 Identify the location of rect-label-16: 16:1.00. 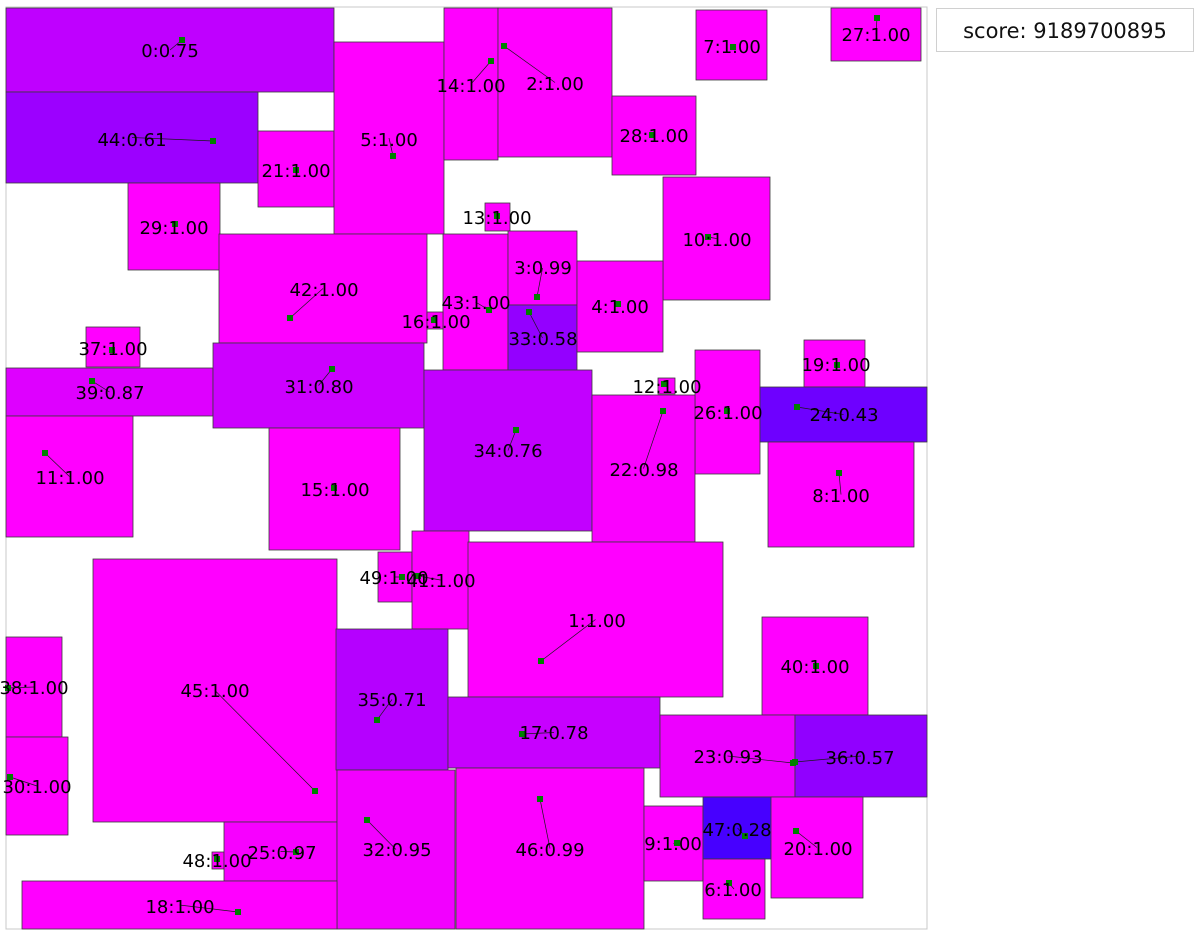
(435, 322).